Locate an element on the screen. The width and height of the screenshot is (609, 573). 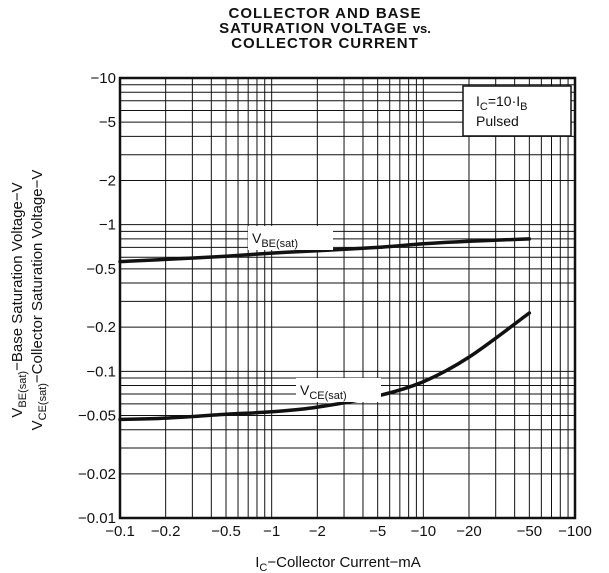
y-tick-label: −2 is located at coordinates (107, 181).